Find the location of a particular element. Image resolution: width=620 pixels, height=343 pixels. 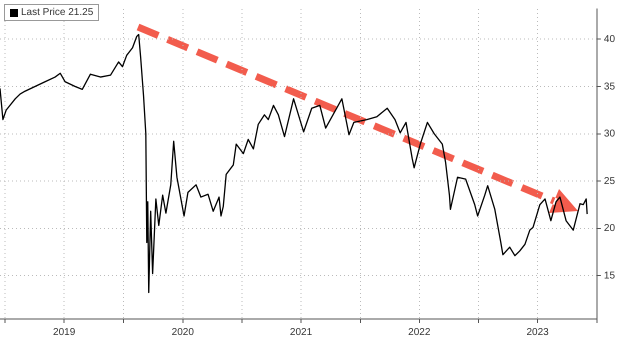

x-tick-label: 2022 is located at coordinates (419, 332).